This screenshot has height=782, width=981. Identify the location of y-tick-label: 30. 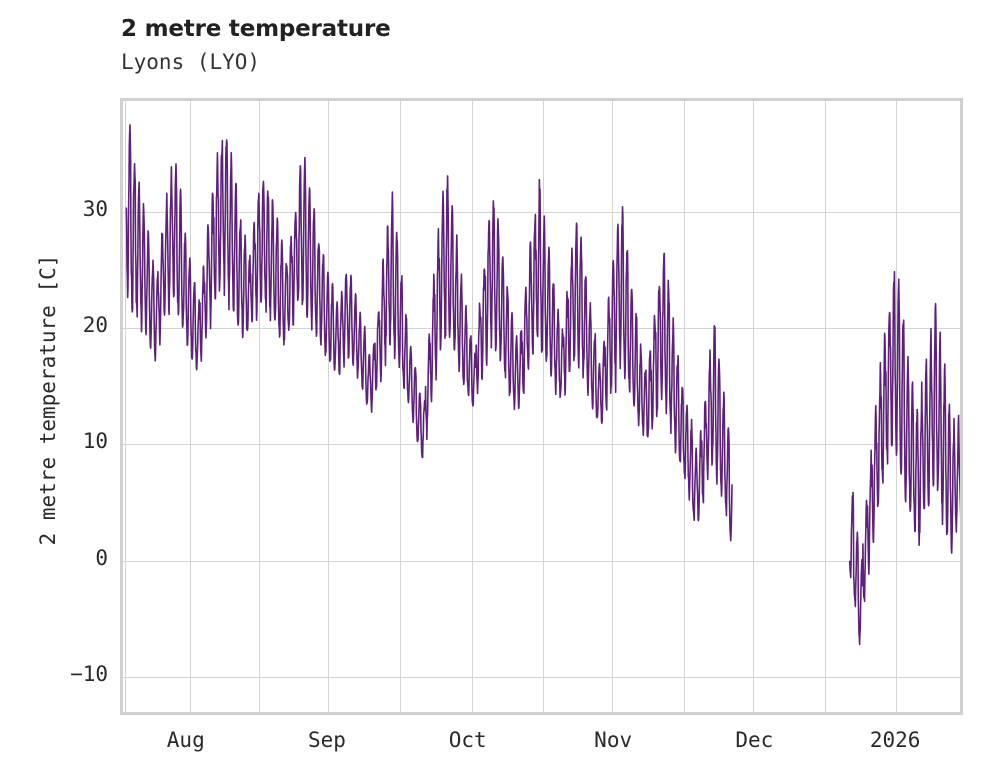
(95, 208).